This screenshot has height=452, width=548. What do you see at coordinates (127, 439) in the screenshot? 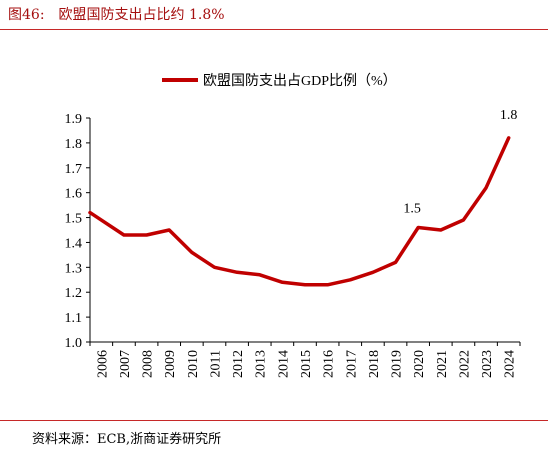
I see `source-note: 资料来源：ECB,浙商证券研究所` at bounding box center [127, 439].